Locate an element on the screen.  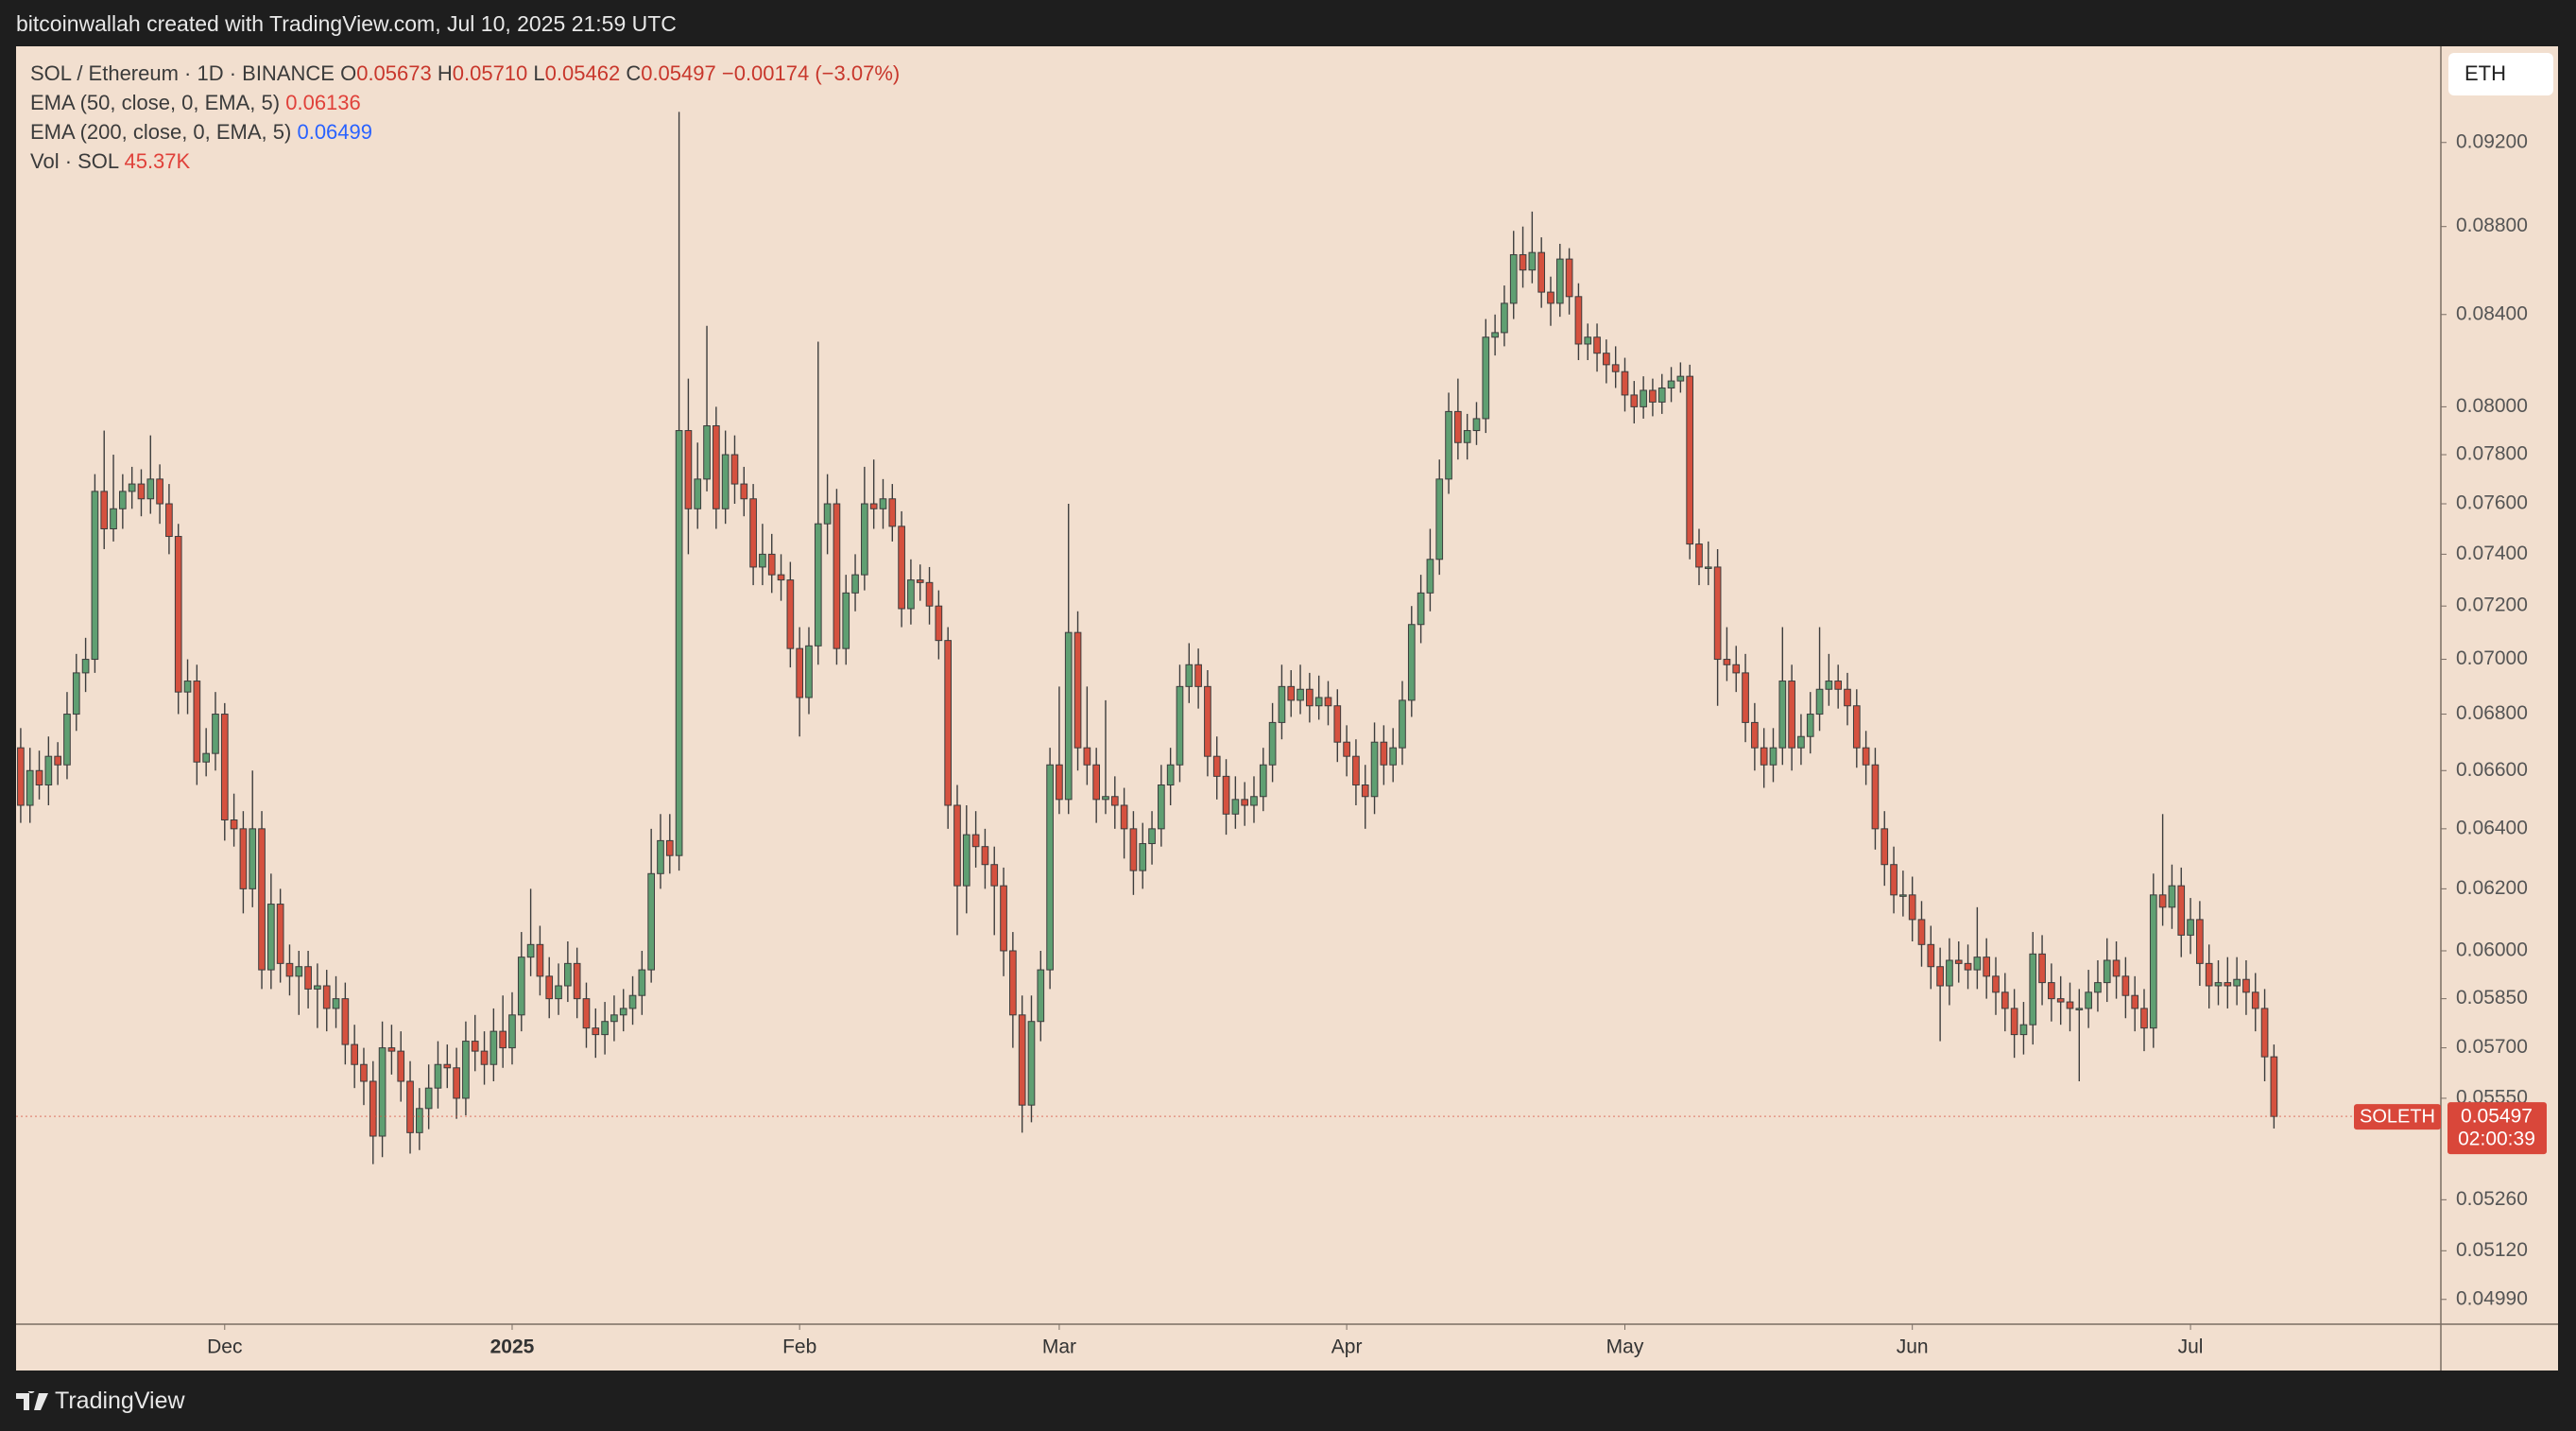
x-tick-label: Jul is located at coordinates (2191, 1347).